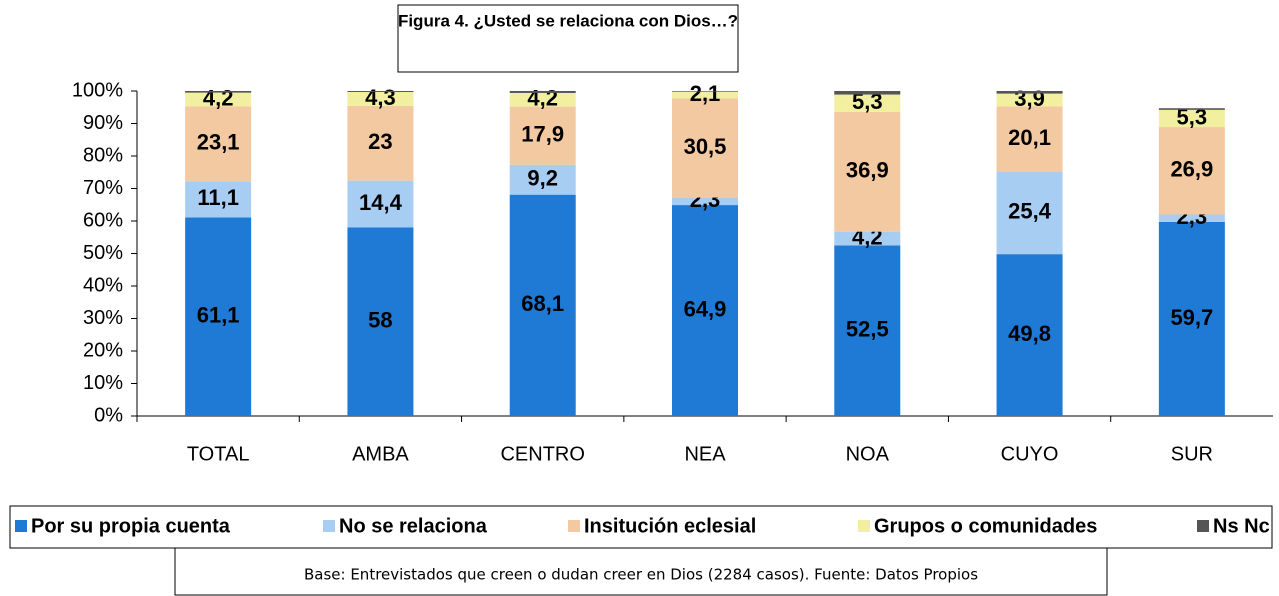 The image size is (1279, 596). I want to click on data-label: 11,1, so click(218, 197).